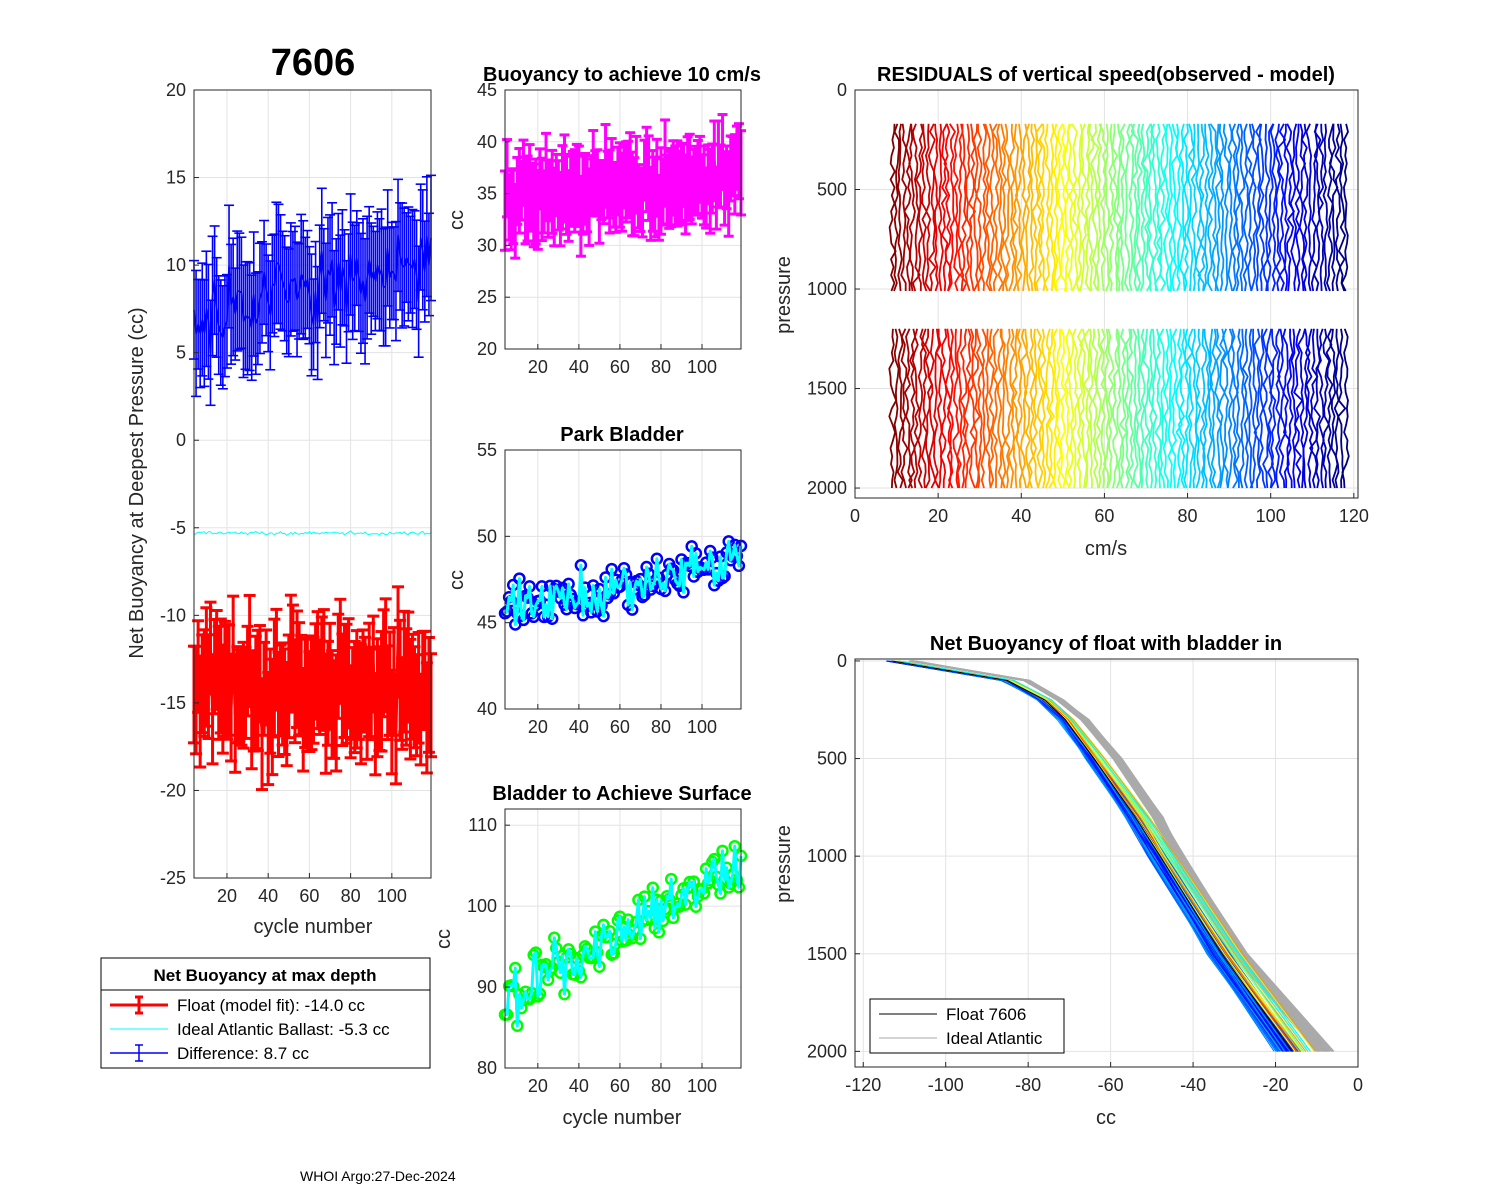 This screenshot has height=1200, width=1500. Describe the element at coordinates (538, 367) in the screenshot. I see `x-tick-label: 20` at that location.